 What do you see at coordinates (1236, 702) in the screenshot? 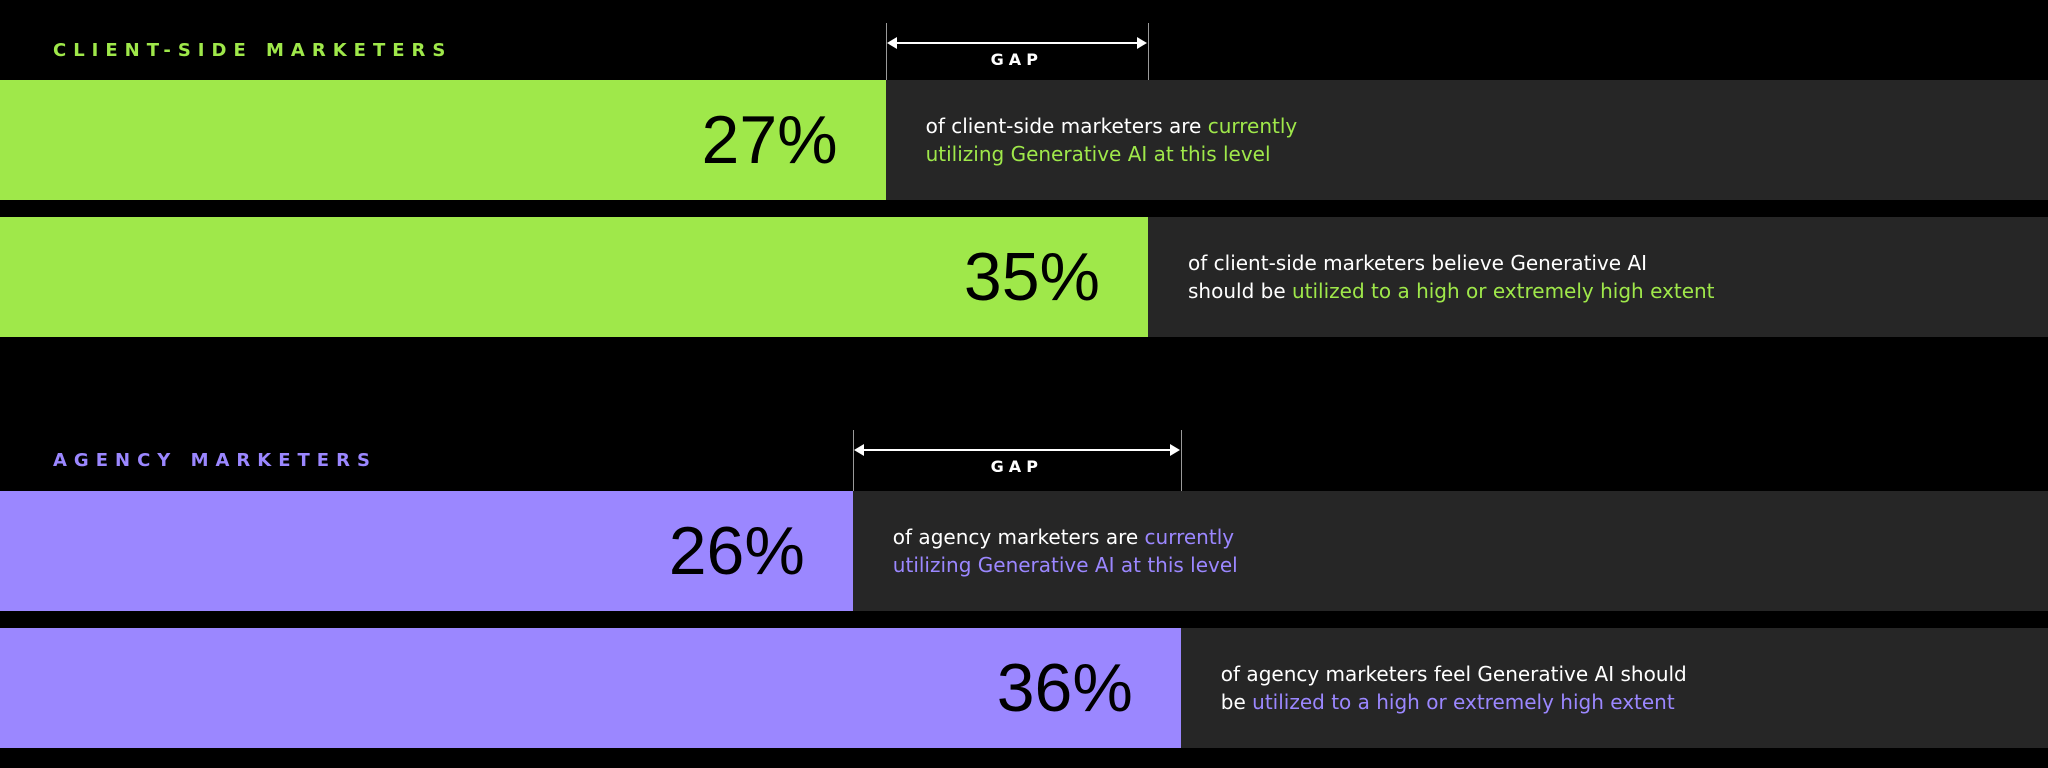
I see `description-plain: be` at bounding box center [1236, 702].